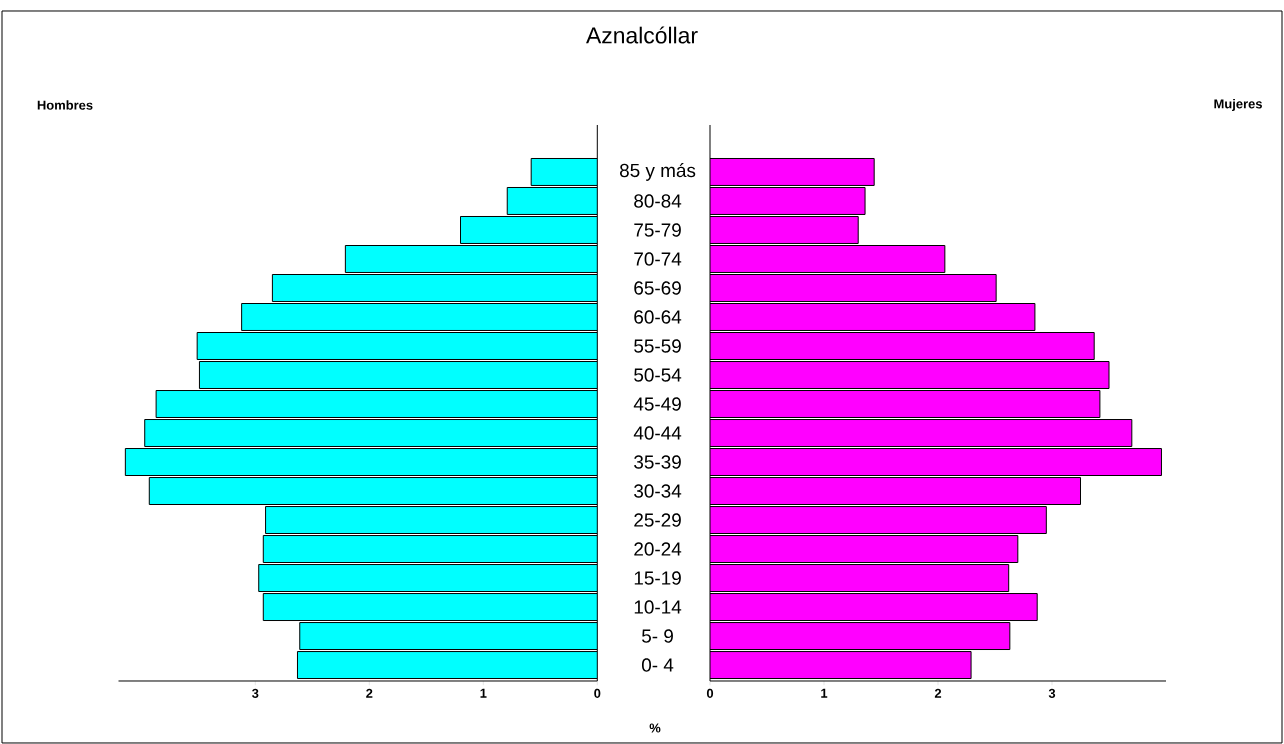 This screenshot has width=1284, height=744. I want to click on y-tick-label: 15-19, so click(657, 578).